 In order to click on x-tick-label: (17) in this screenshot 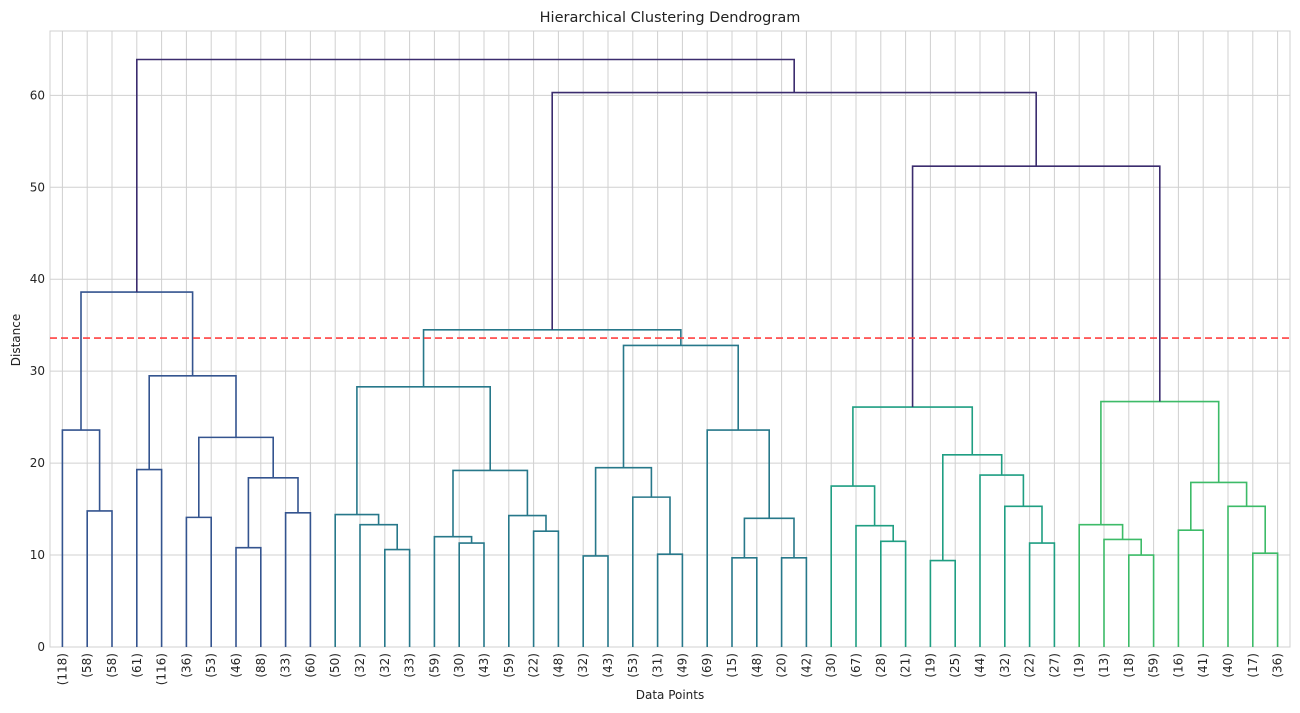, I will do `click(1253, 665)`.